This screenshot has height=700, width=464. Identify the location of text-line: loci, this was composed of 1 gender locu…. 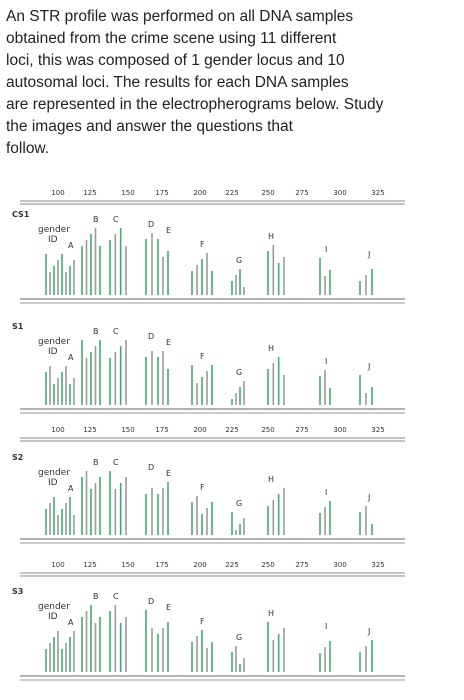
(175, 60).